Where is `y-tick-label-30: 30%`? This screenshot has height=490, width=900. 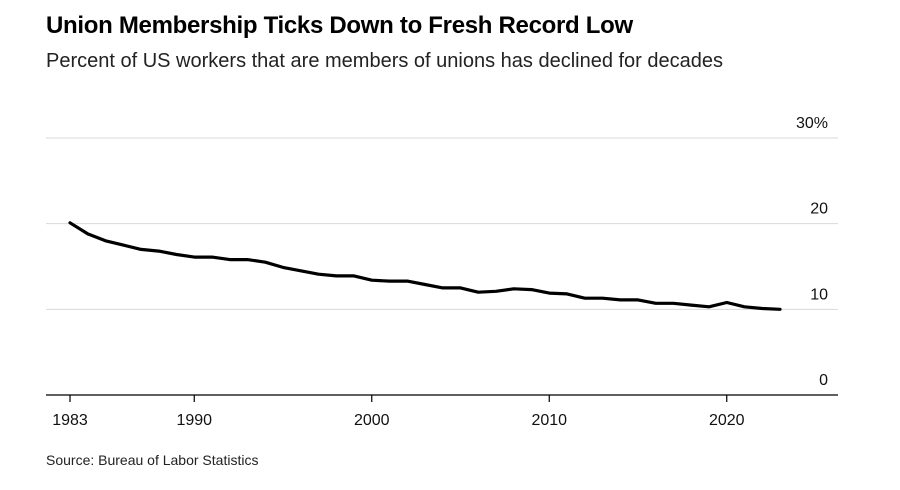
y-tick-label-30: 30% is located at coordinates (812, 123).